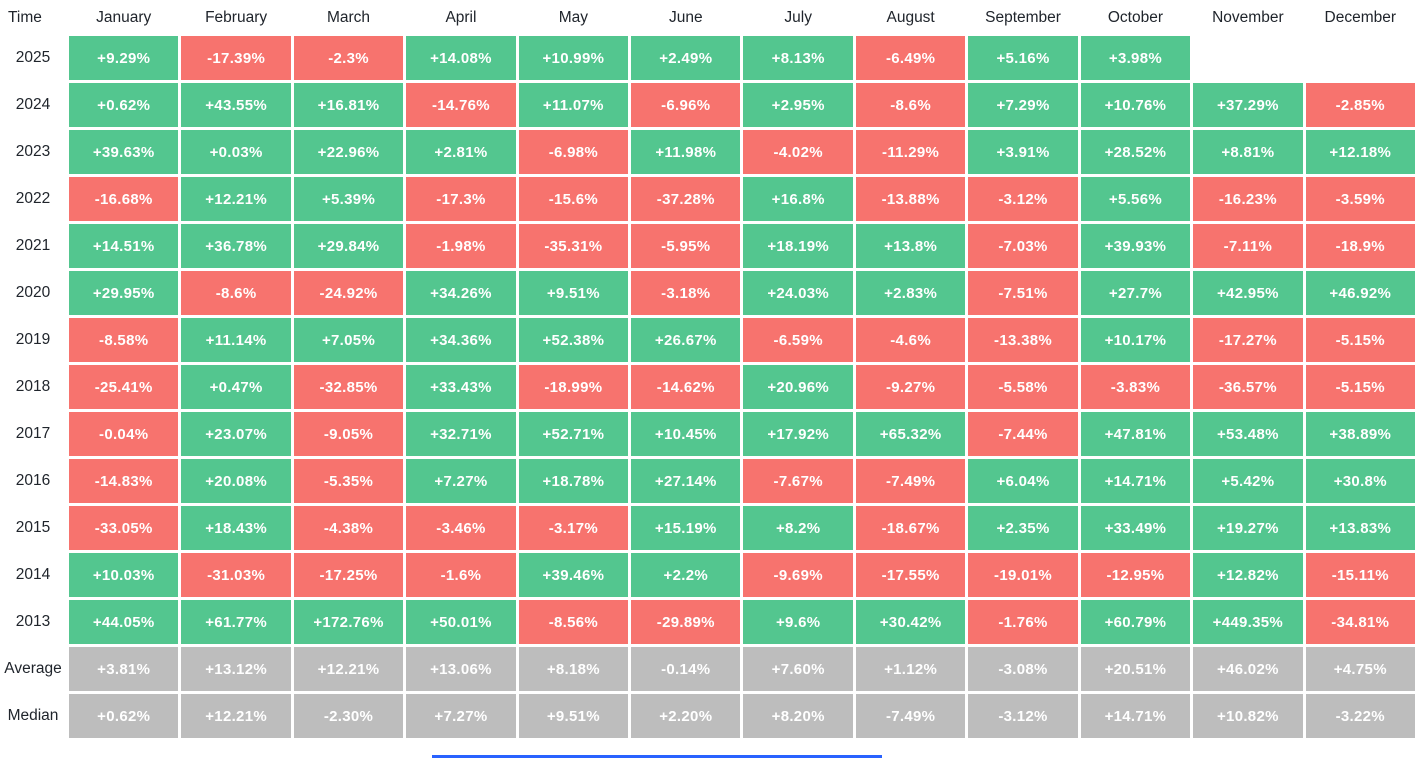 The height and width of the screenshot is (758, 1415). Describe the element at coordinates (798, 669) in the screenshot. I see `cell-average-july: +7.60%` at that location.